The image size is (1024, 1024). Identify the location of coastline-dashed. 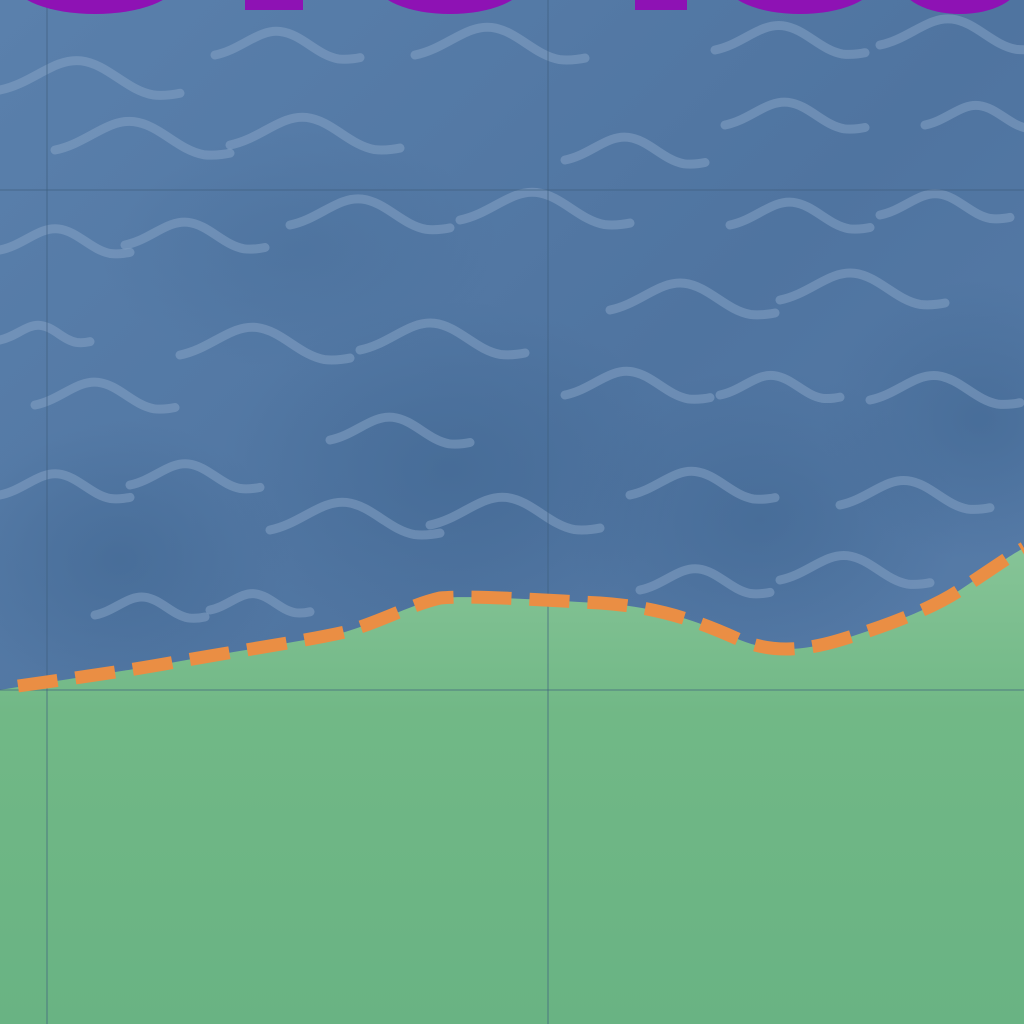
(520, 617).